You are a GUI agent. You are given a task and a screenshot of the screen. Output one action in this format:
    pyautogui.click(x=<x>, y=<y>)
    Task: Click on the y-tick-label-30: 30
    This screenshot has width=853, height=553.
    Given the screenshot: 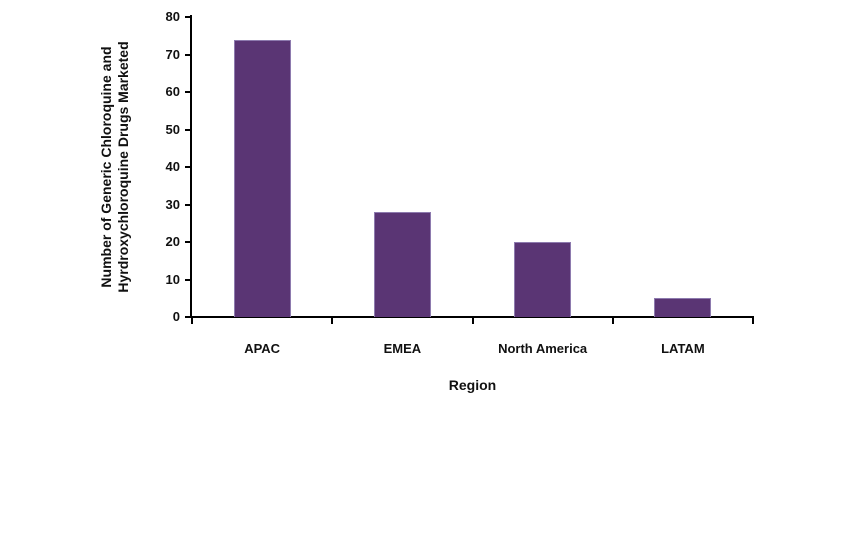 What is the action you would take?
    pyautogui.click(x=172, y=204)
    